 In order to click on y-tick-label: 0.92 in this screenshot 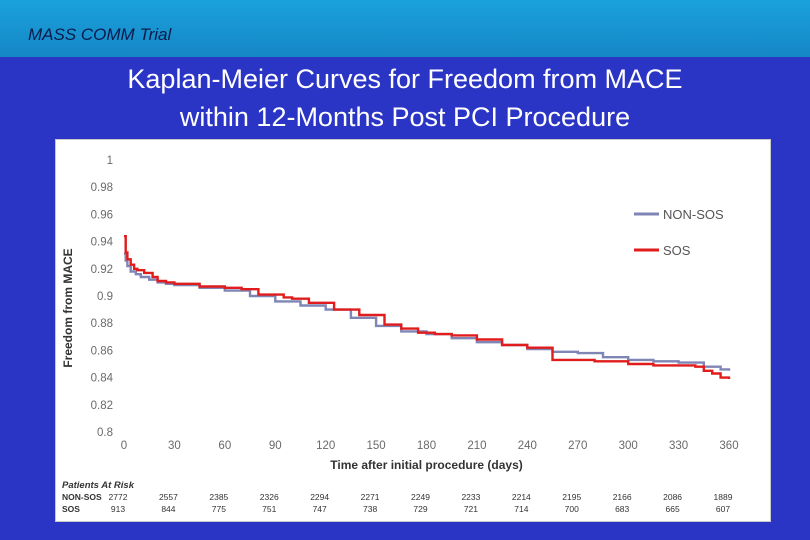, I will do `click(102, 270)`.